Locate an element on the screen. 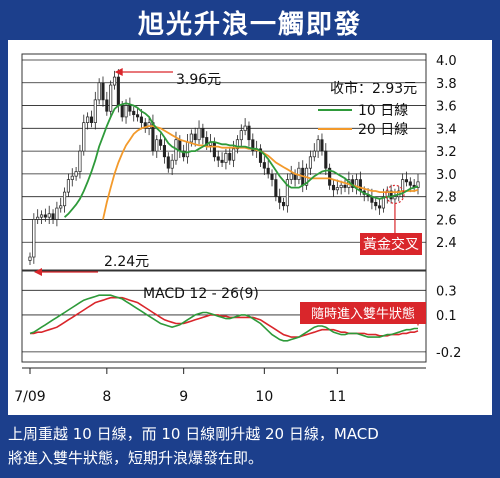 The width and height of the screenshot is (500, 478). price-y-tick: 2.8 is located at coordinates (446, 198).